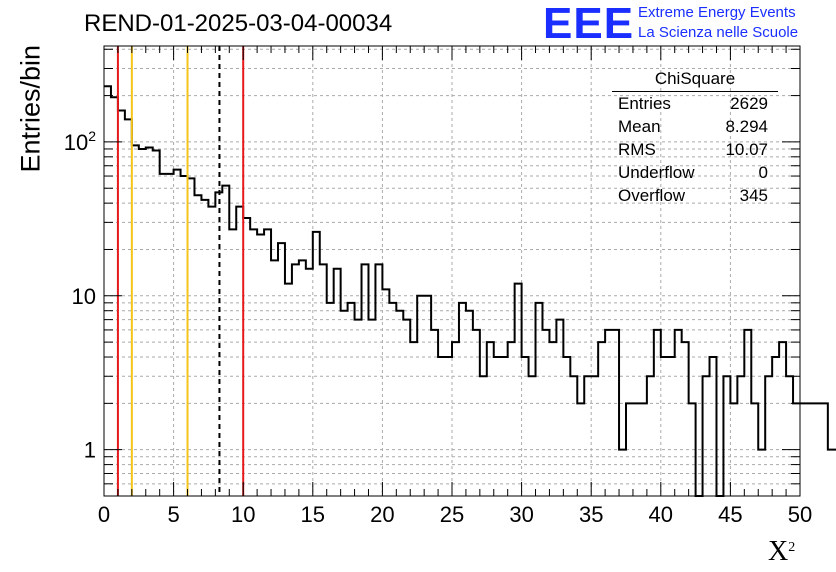 The image size is (836, 572). I want to click on x-tick-label: 30, so click(521, 514).